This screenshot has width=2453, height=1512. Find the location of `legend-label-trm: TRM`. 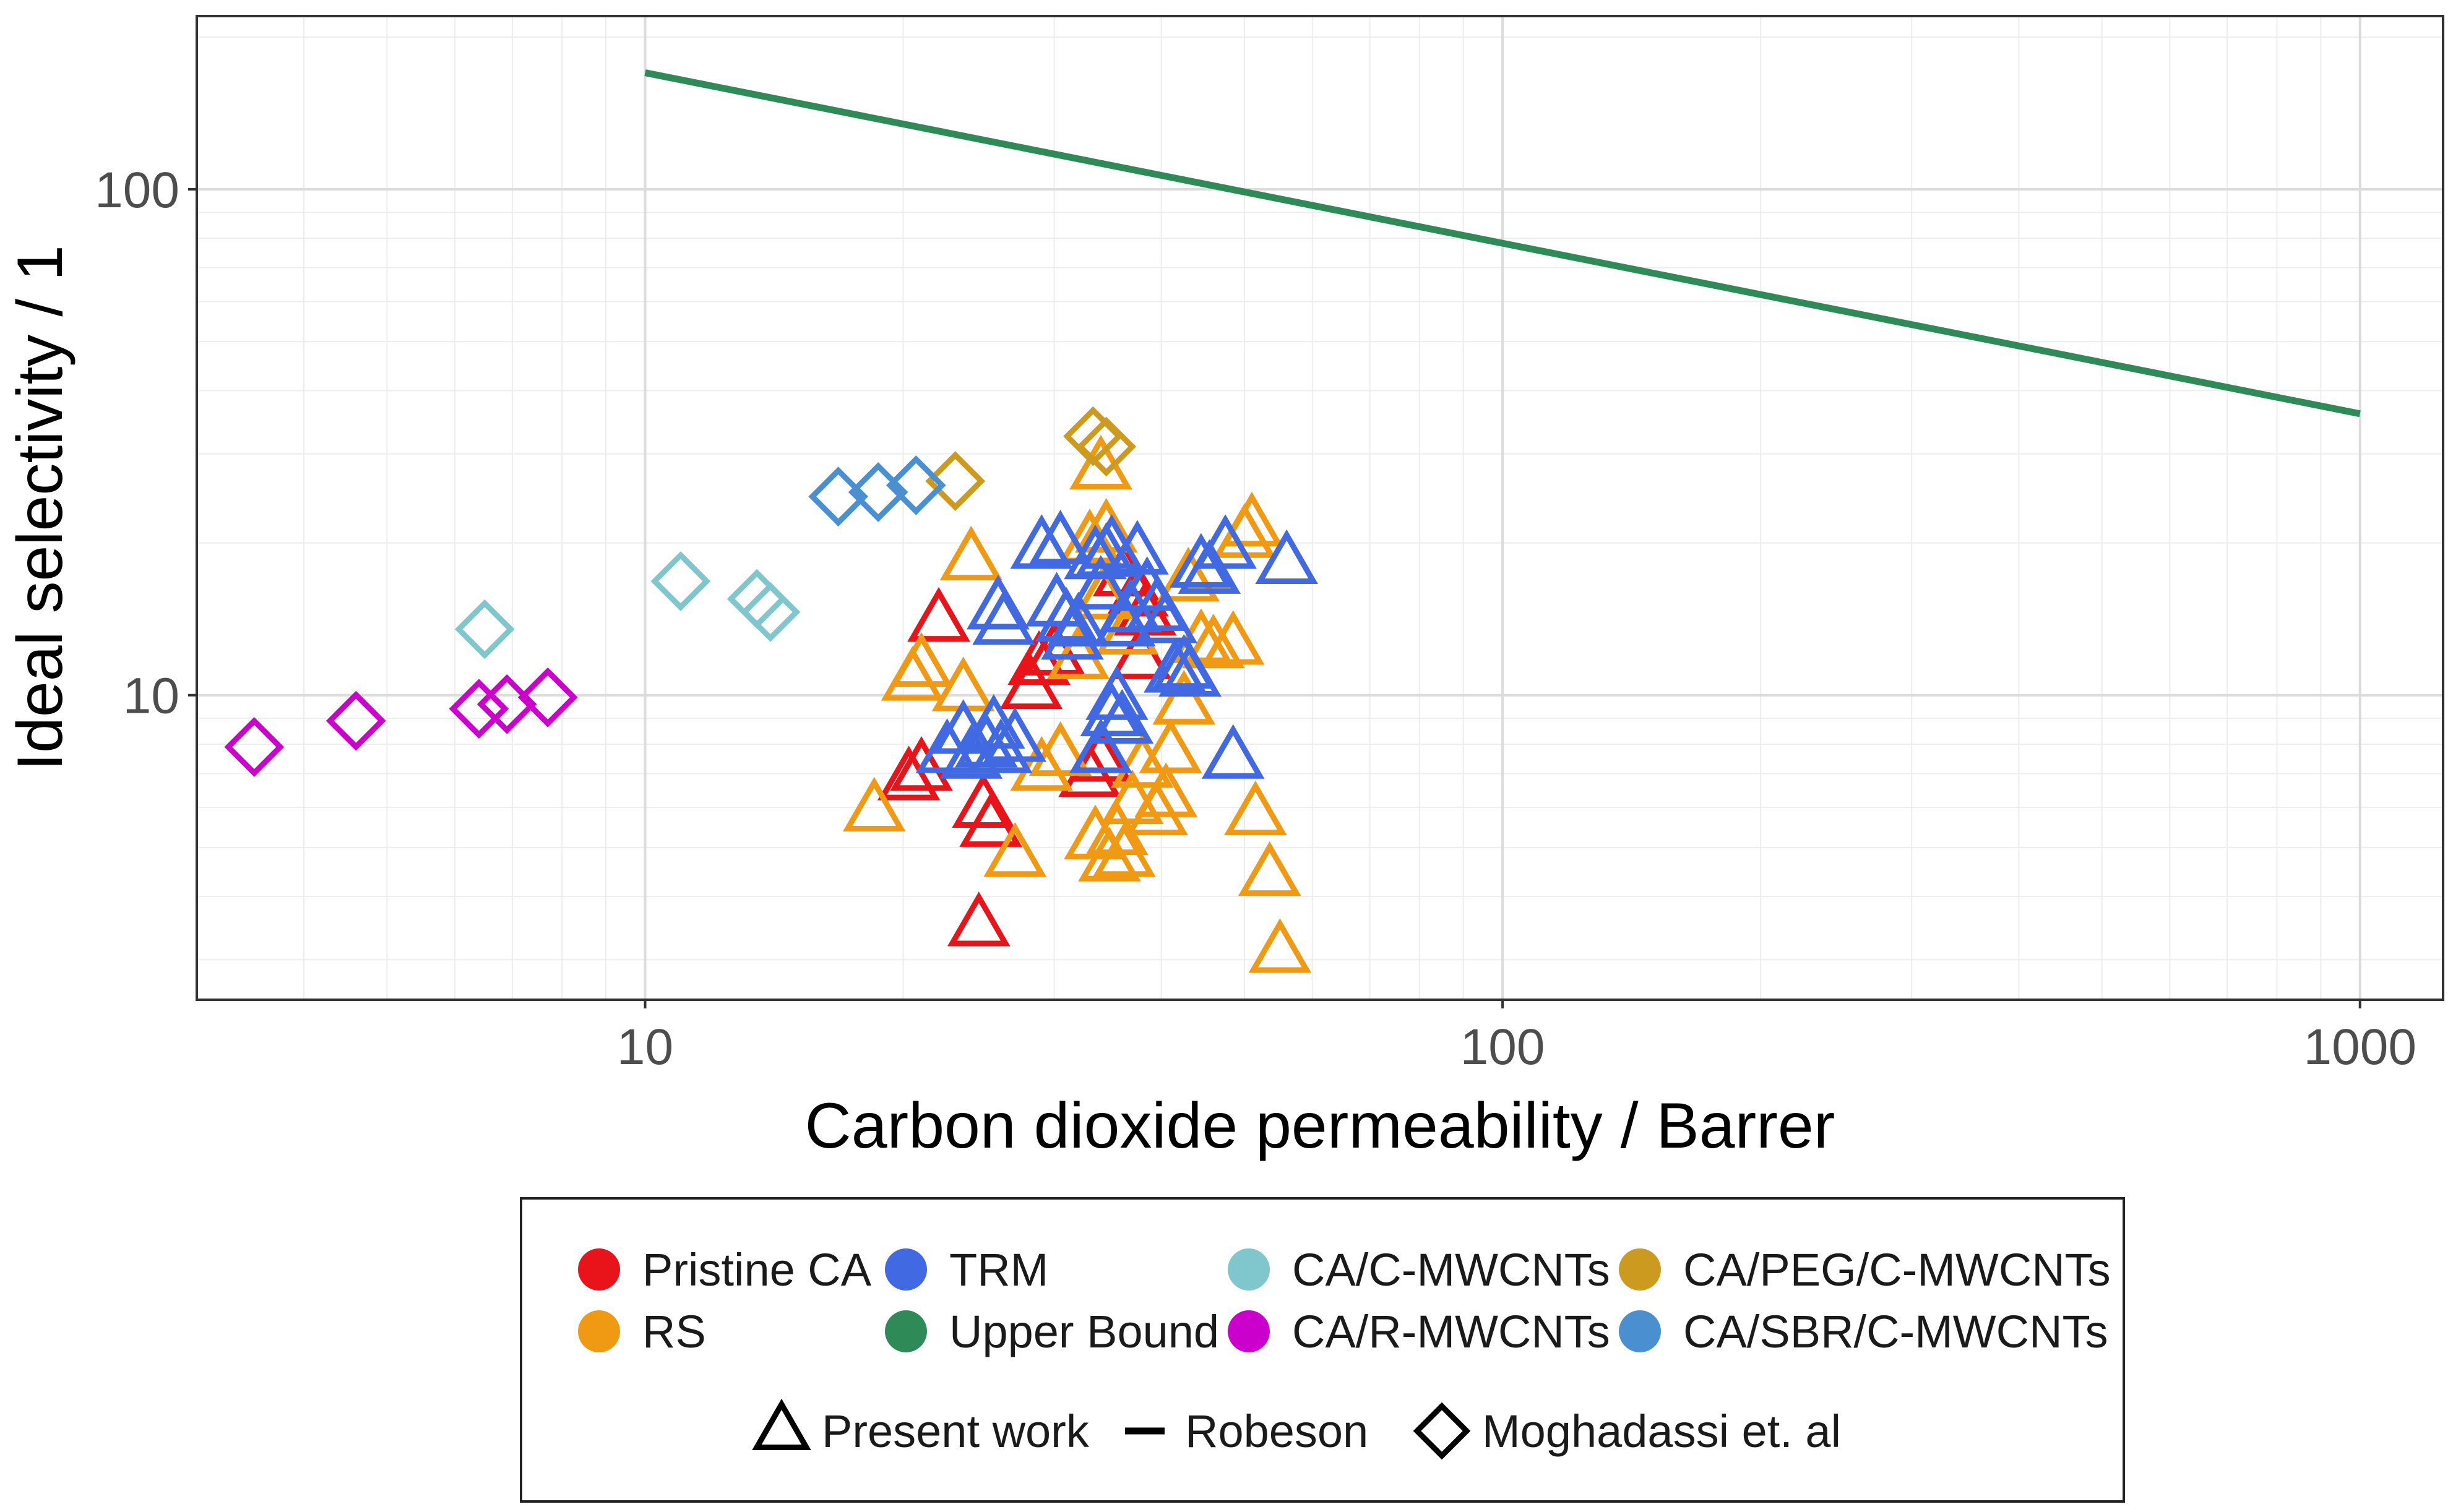

legend-label-trm: TRM is located at coordinates (998, 1269).